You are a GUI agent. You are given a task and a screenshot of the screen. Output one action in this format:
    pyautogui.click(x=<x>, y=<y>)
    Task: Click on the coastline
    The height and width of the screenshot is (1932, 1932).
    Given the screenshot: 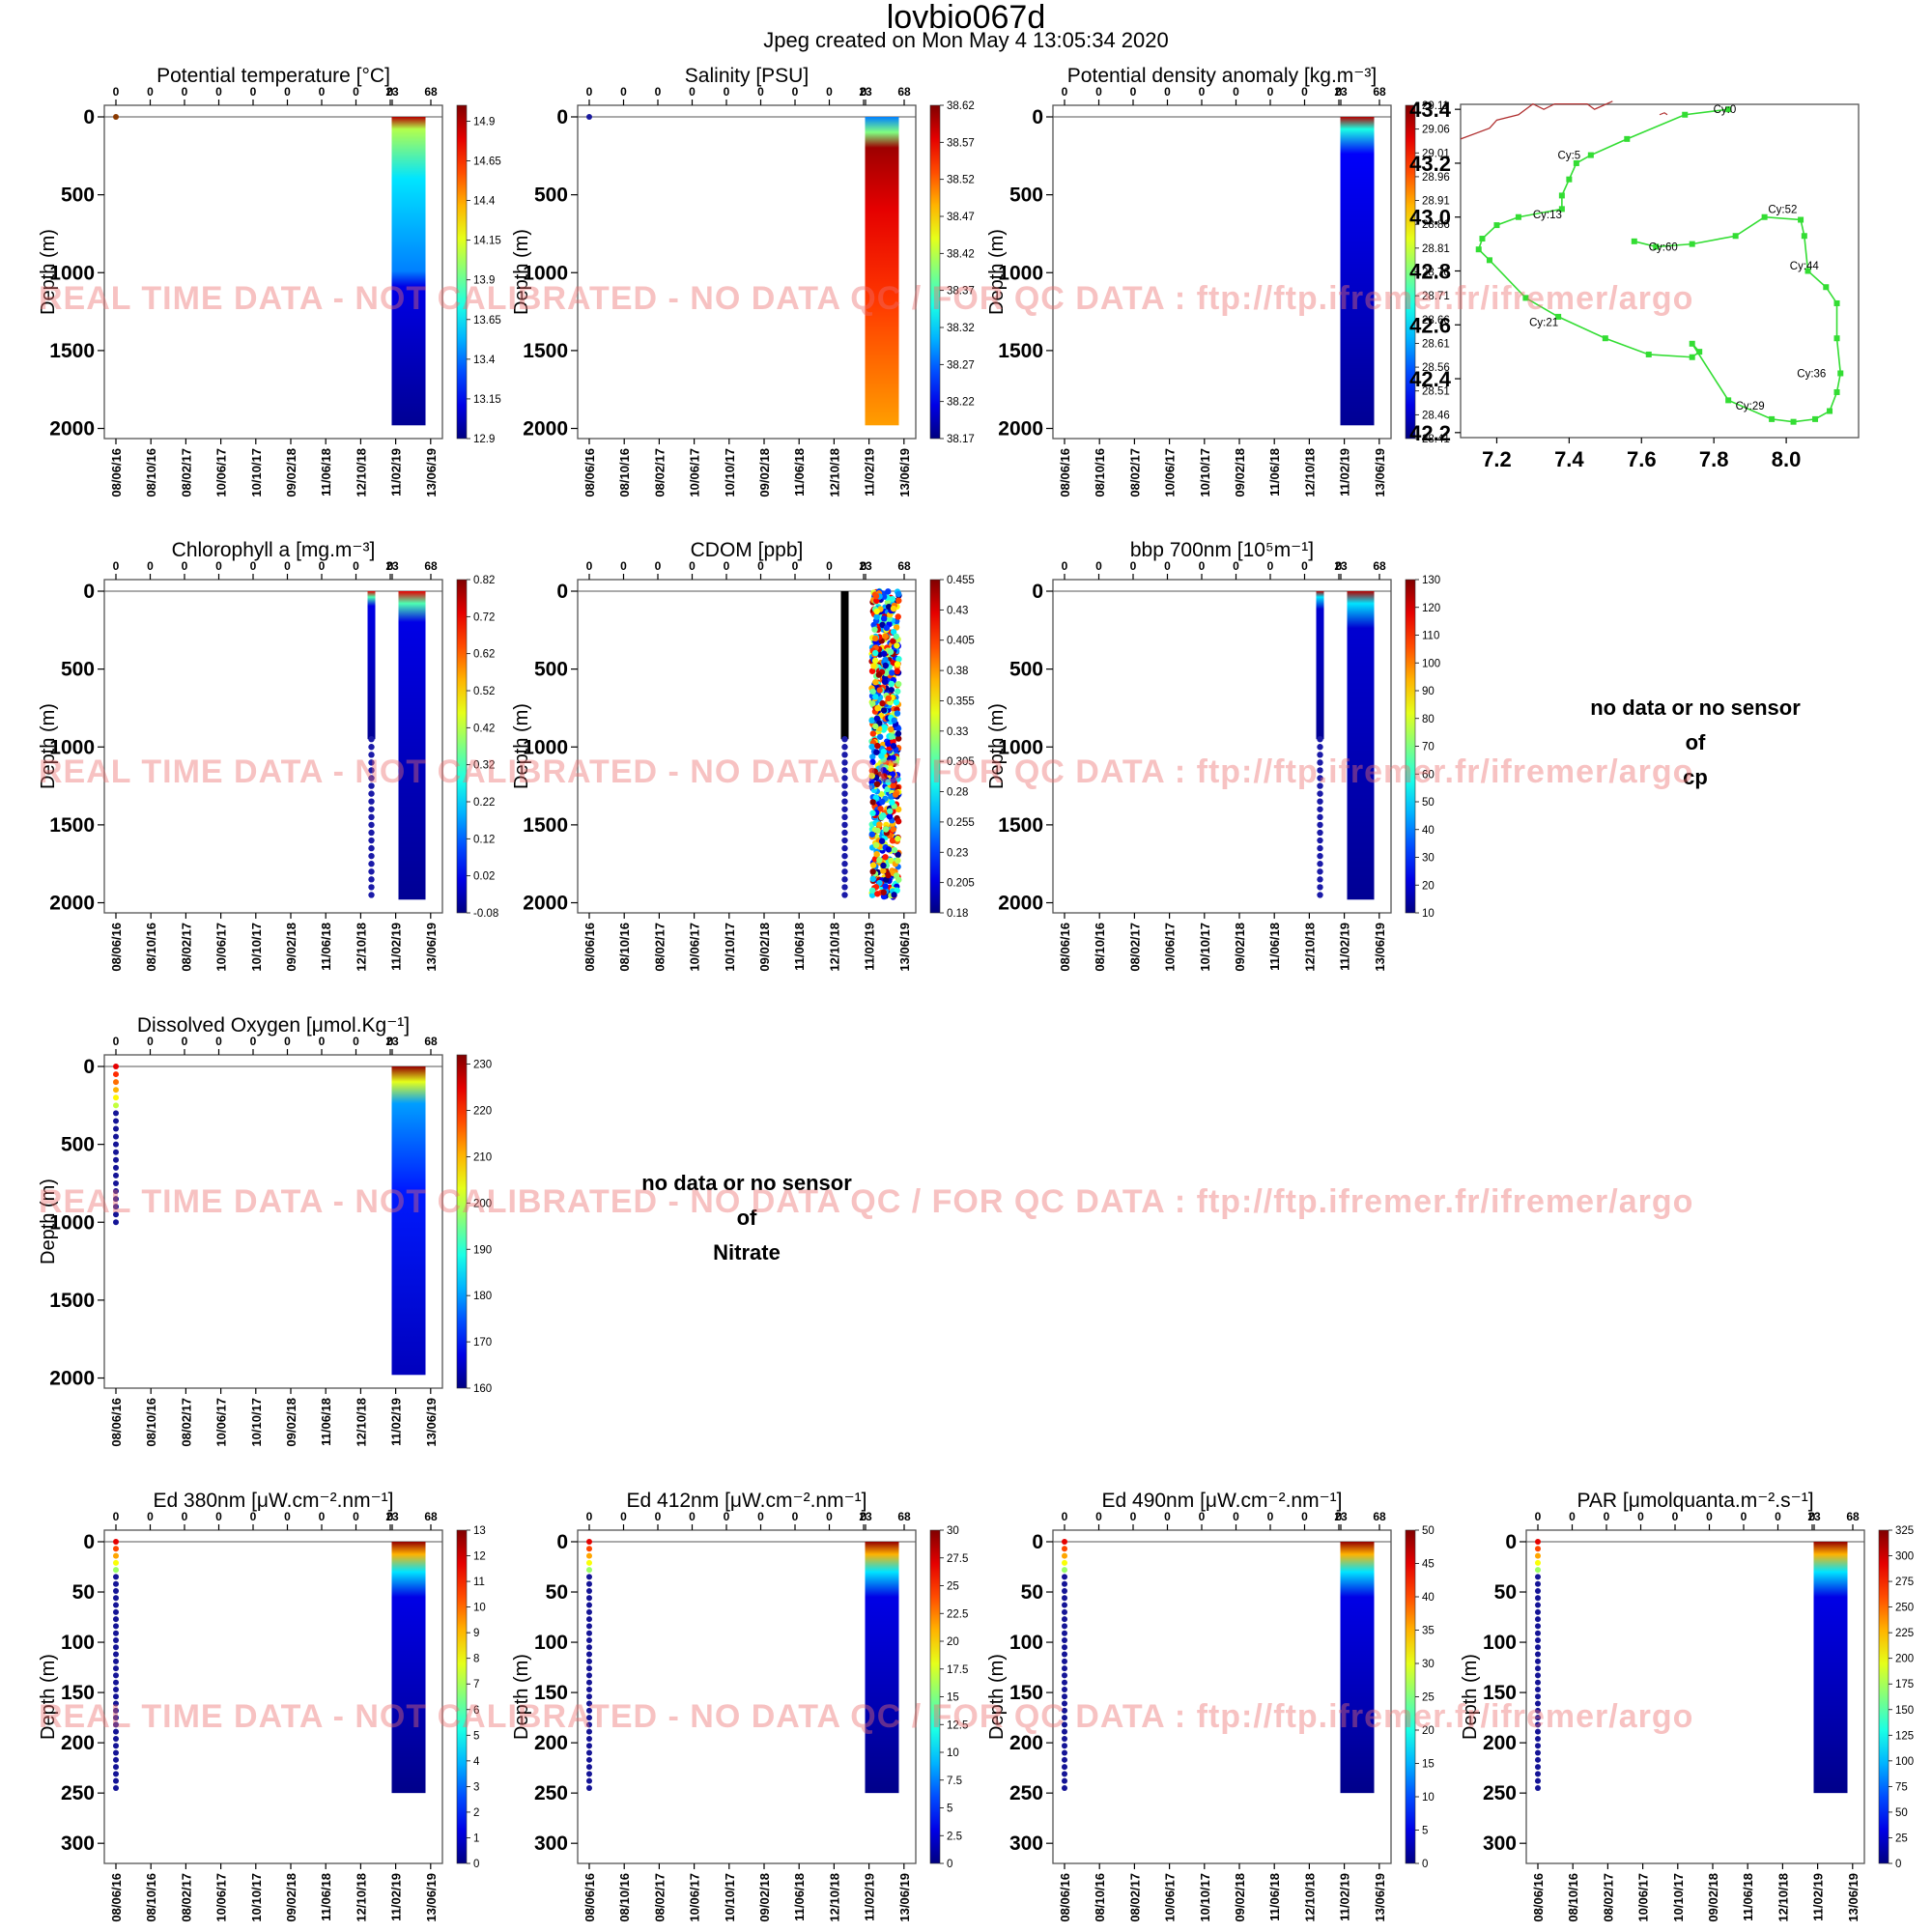 What is the action you would take?
    pyautogui.click(x=1536, y=120)
    